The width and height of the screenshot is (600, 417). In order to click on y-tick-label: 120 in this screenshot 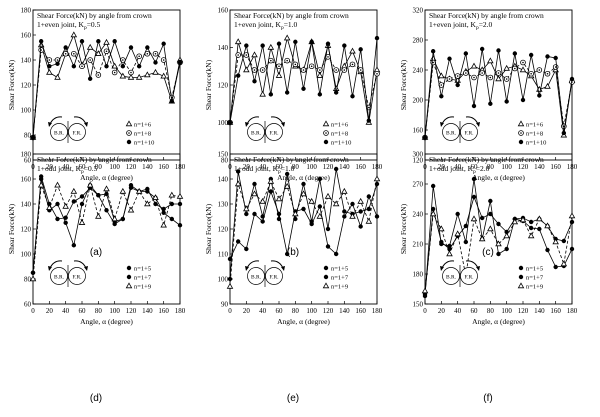, I will do `click(223, 229)`.